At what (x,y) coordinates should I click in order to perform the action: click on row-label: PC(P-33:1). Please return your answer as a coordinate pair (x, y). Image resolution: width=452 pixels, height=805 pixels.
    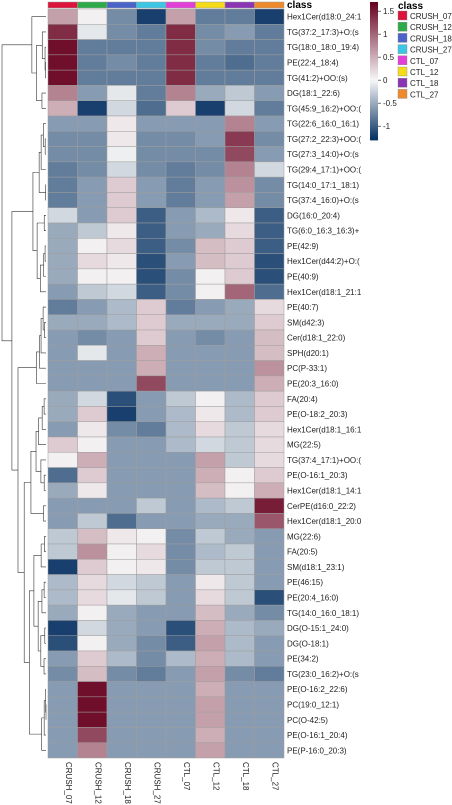
    Looking at the image, I should click on (307, 368).